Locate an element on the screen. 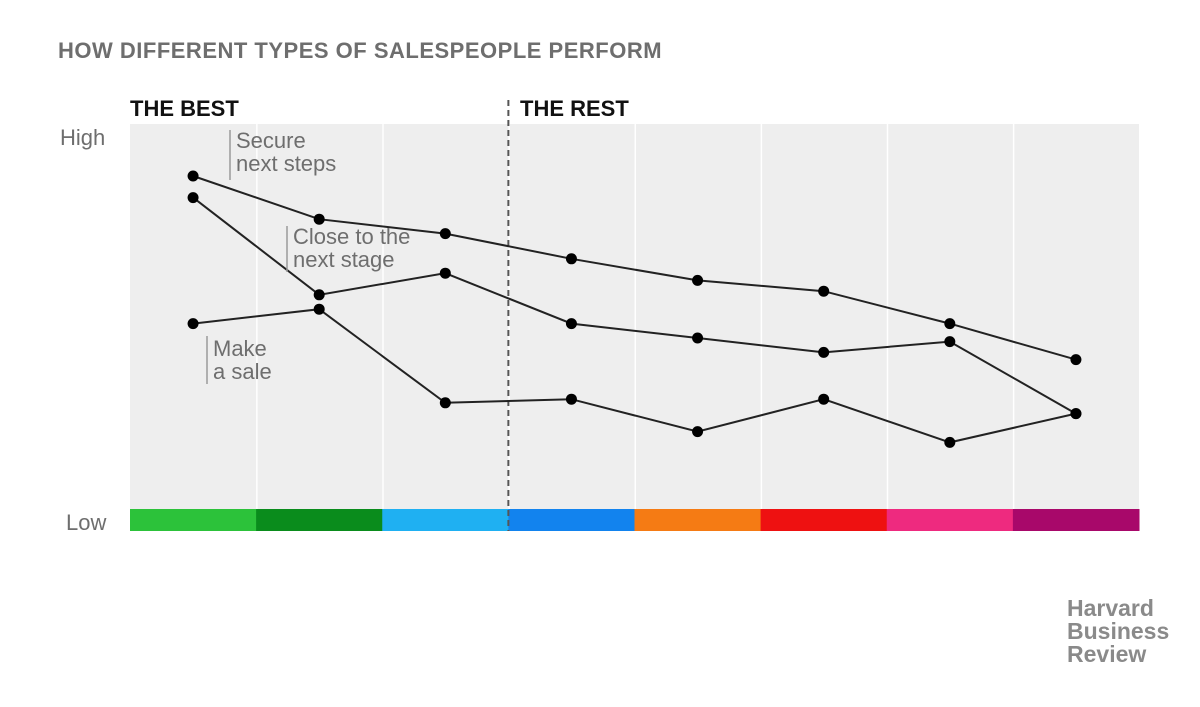 This screenshot has height=707, width=1200. brand-line-2: Business is located at coordinates (1118, 631).